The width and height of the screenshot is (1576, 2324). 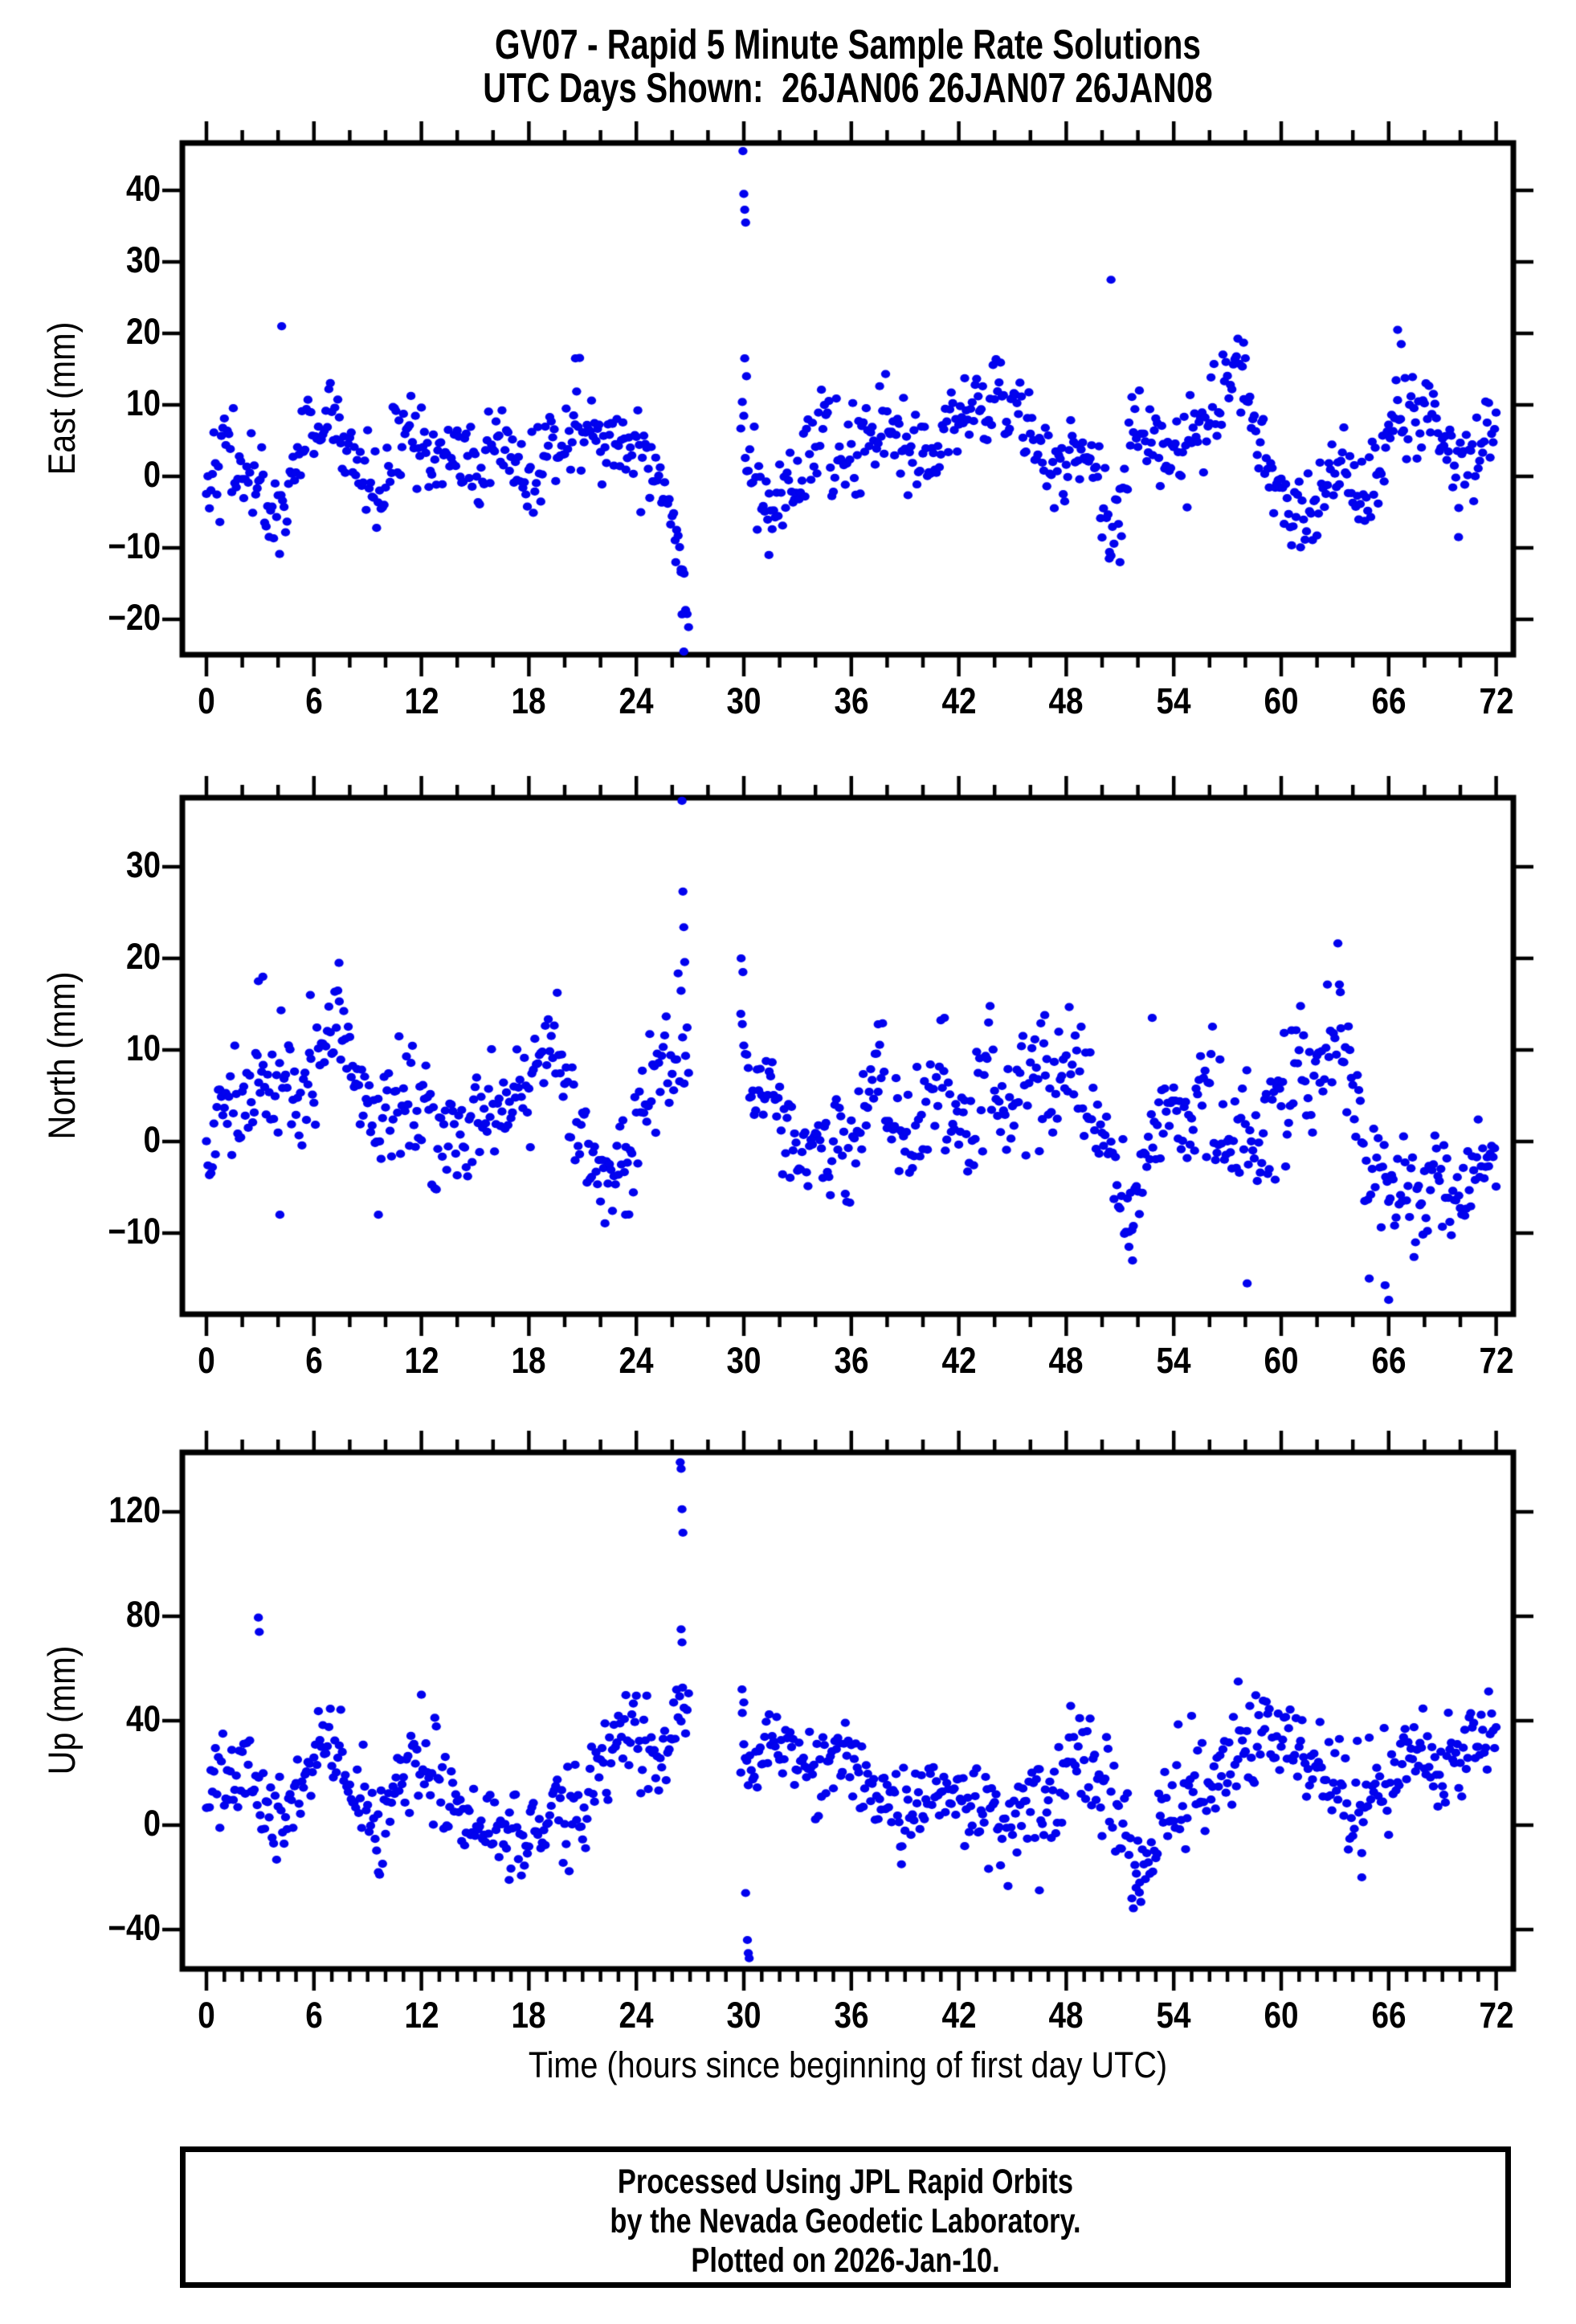 What do you see at coordinates (636, 2015) in the screenshot?
I see `x-tick-label-up: 24` at bounding box center [636, 2015].